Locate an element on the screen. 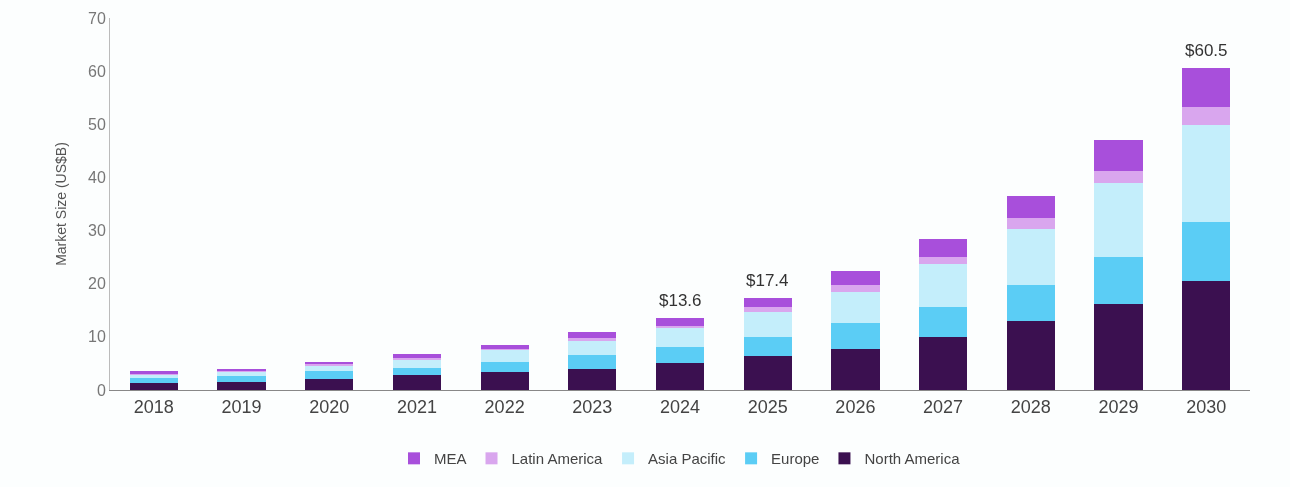  total-label: $60.5 is located at coordinates (1206, 50).